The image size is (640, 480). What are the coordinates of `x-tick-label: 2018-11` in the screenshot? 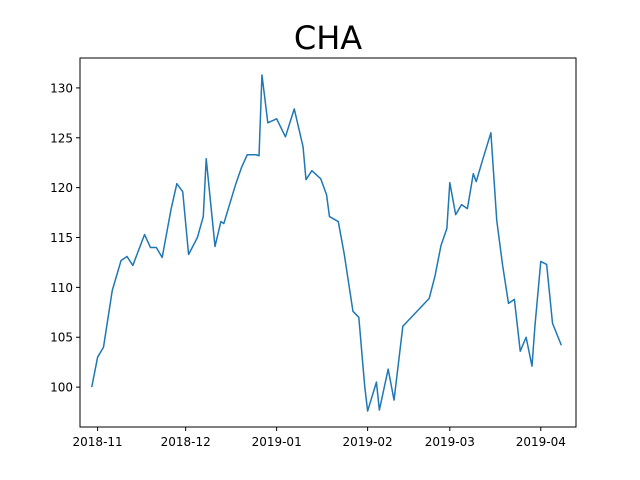 It's located at (98, 442).